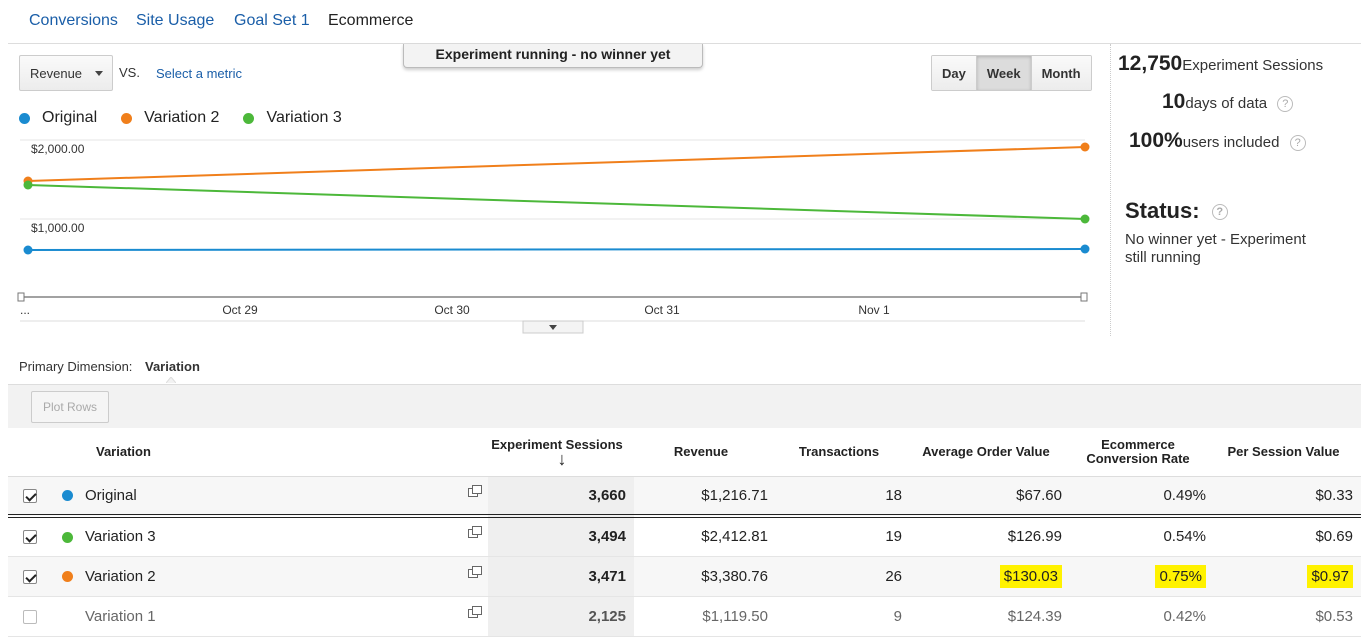 The width and height of the screenshot is (1361, 642). I want to click on variation-name: Variation 2, so click(120, 576).